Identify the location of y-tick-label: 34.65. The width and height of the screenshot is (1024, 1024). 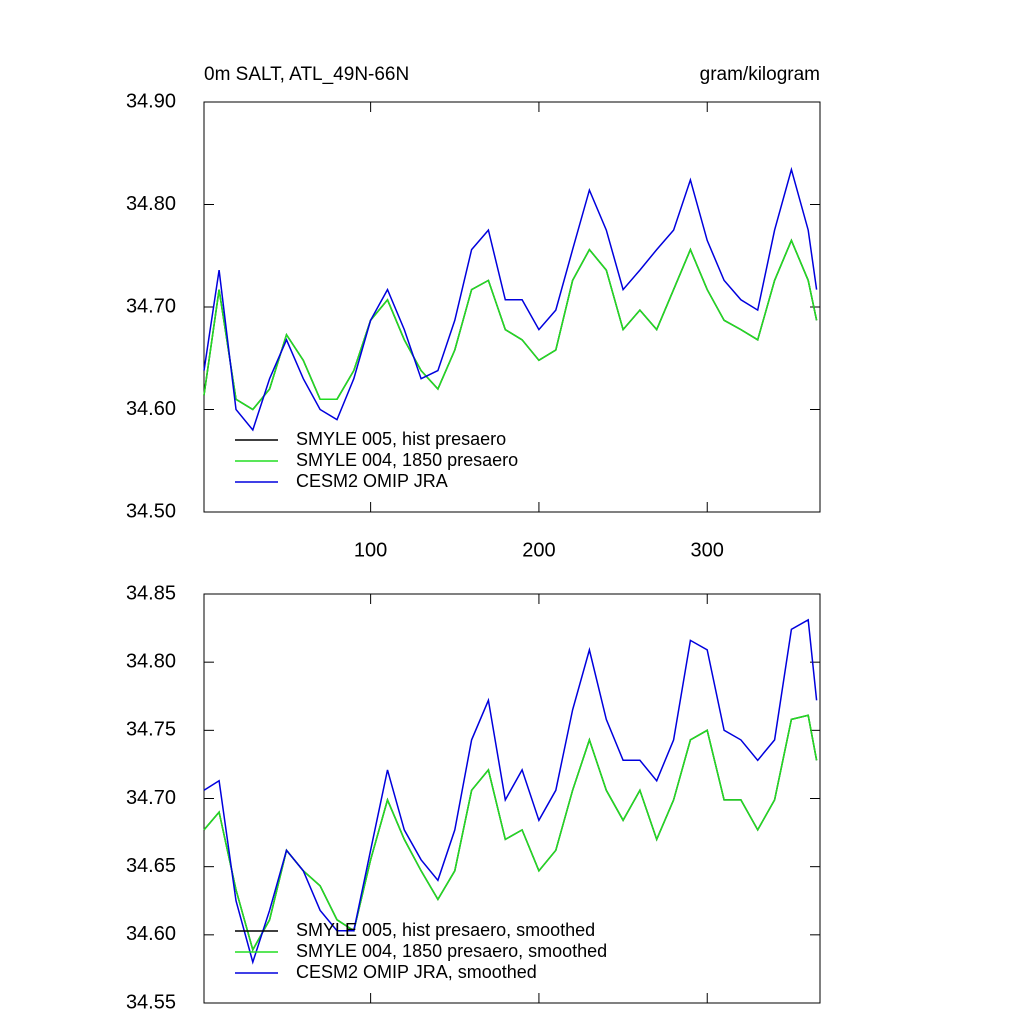
(151, 866).